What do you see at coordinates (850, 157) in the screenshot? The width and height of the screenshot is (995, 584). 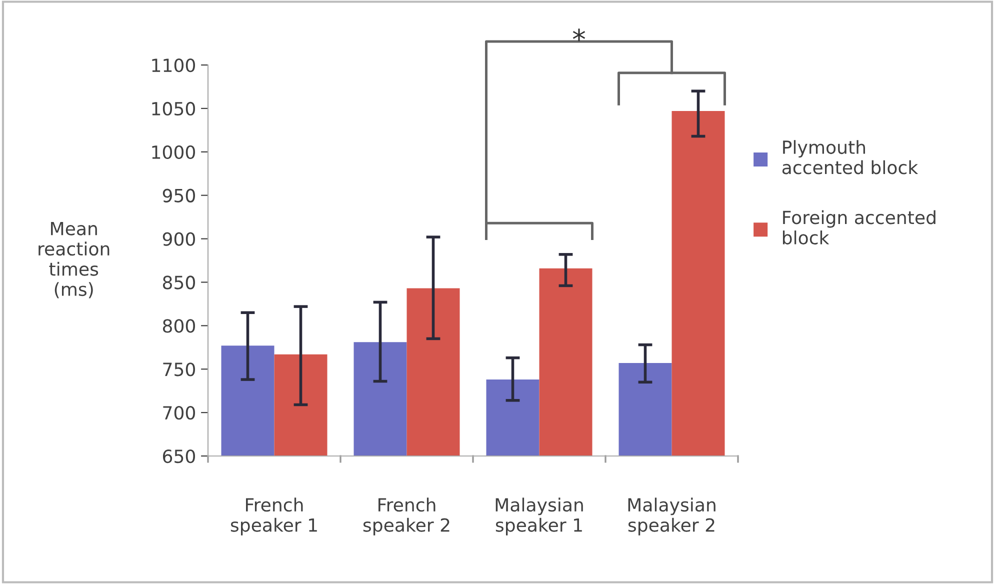 I see `legend-label: Plymouth accented block` at bounding box center [850, 157].